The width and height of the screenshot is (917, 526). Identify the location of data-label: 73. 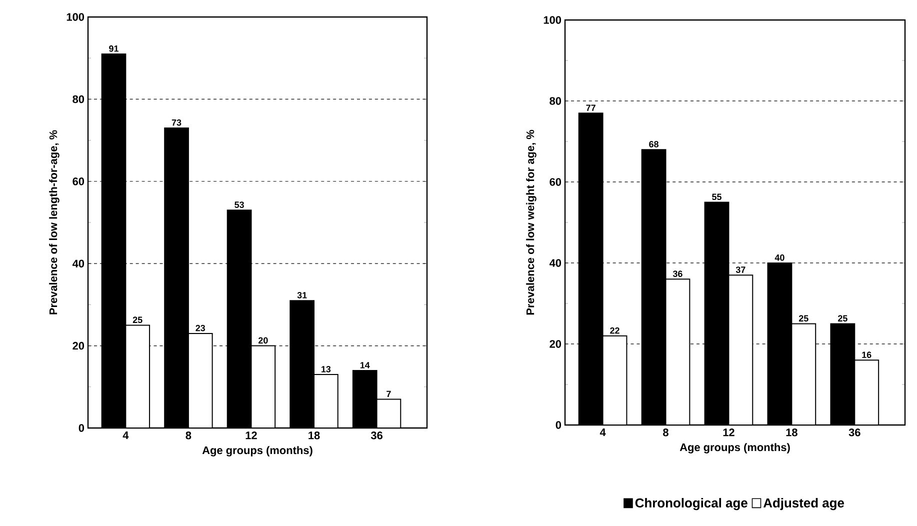
(177, 122).